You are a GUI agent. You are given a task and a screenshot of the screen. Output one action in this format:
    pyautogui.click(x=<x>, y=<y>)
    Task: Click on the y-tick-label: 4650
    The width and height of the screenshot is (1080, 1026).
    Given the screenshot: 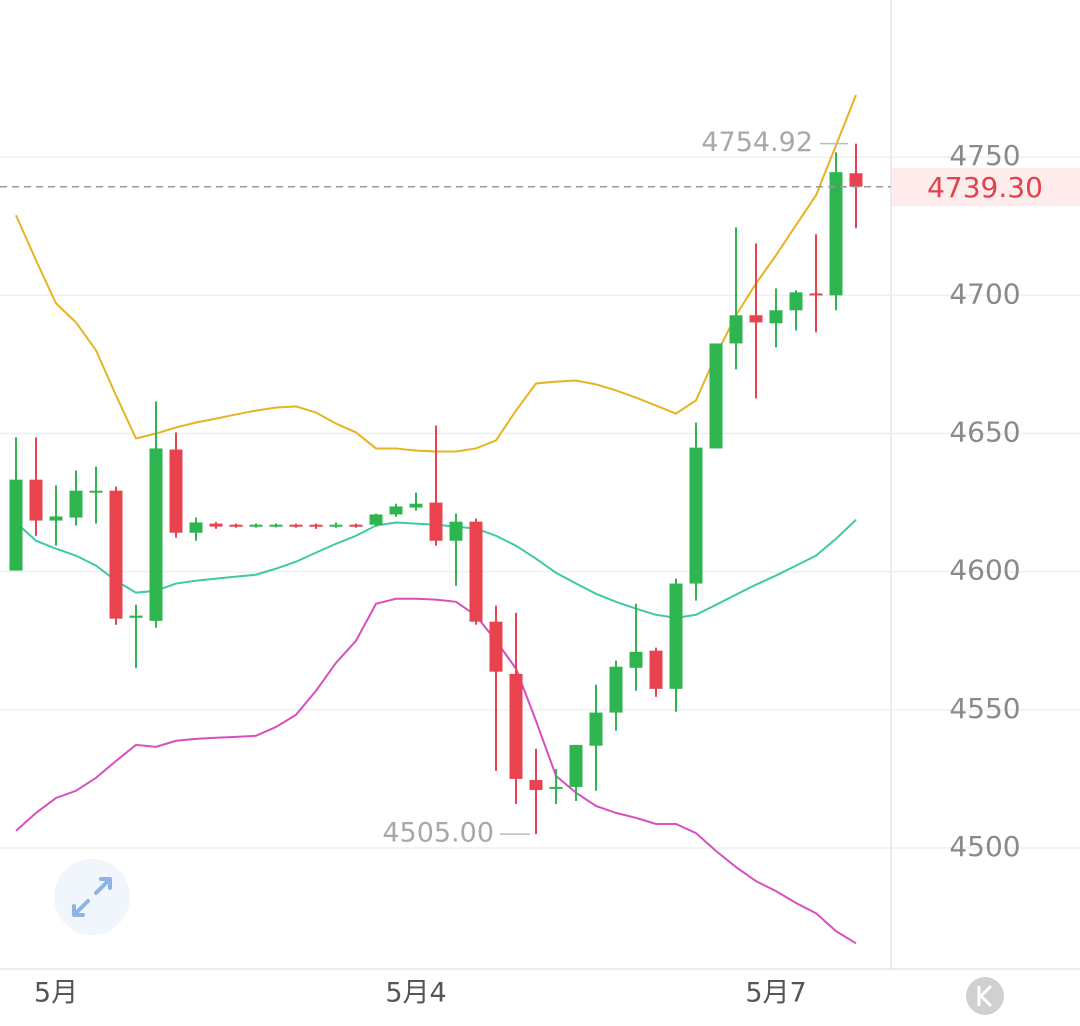 What is the action you would take?
    pyautogui.click(x=984, y=432)
    